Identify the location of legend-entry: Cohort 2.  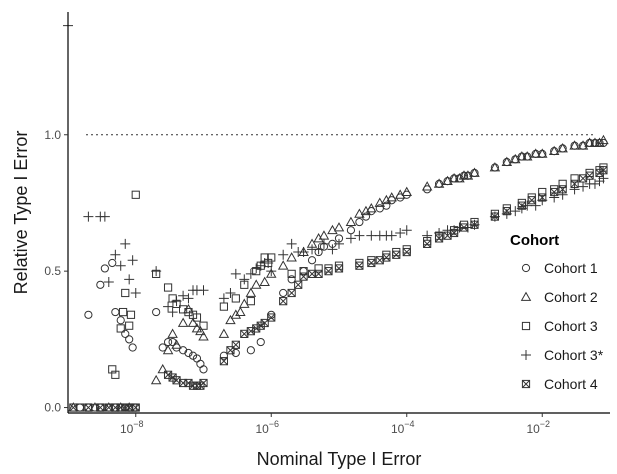
(559, 297).